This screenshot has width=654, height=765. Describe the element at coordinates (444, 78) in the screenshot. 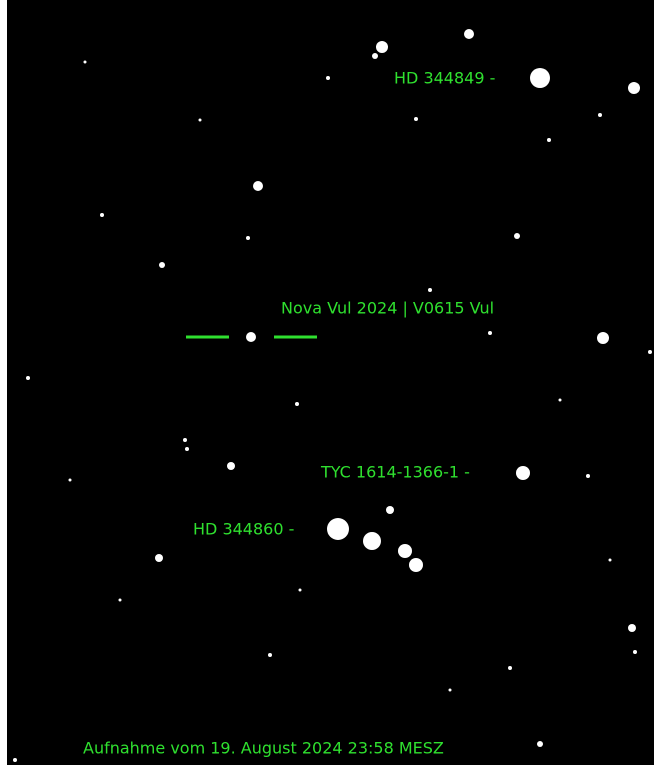

I see `star-label: HD 344849 -` at that location.